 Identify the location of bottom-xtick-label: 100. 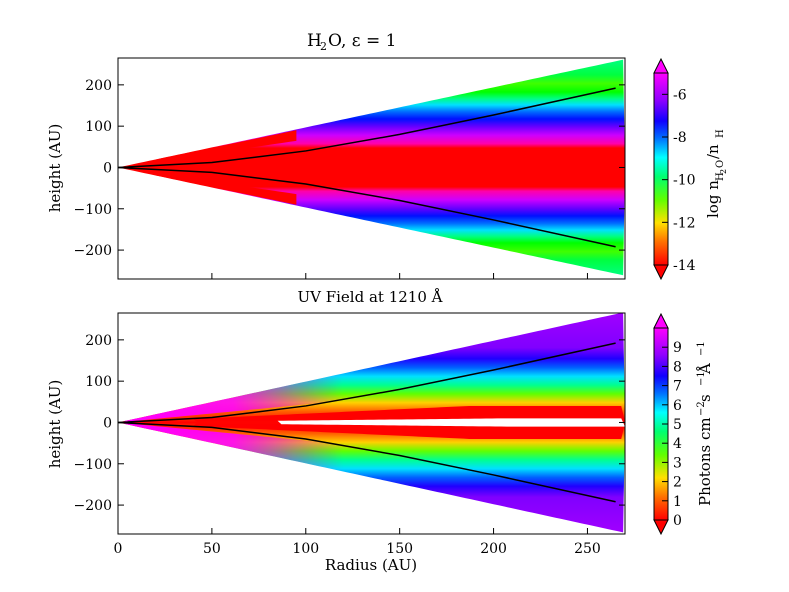
(305, 549).